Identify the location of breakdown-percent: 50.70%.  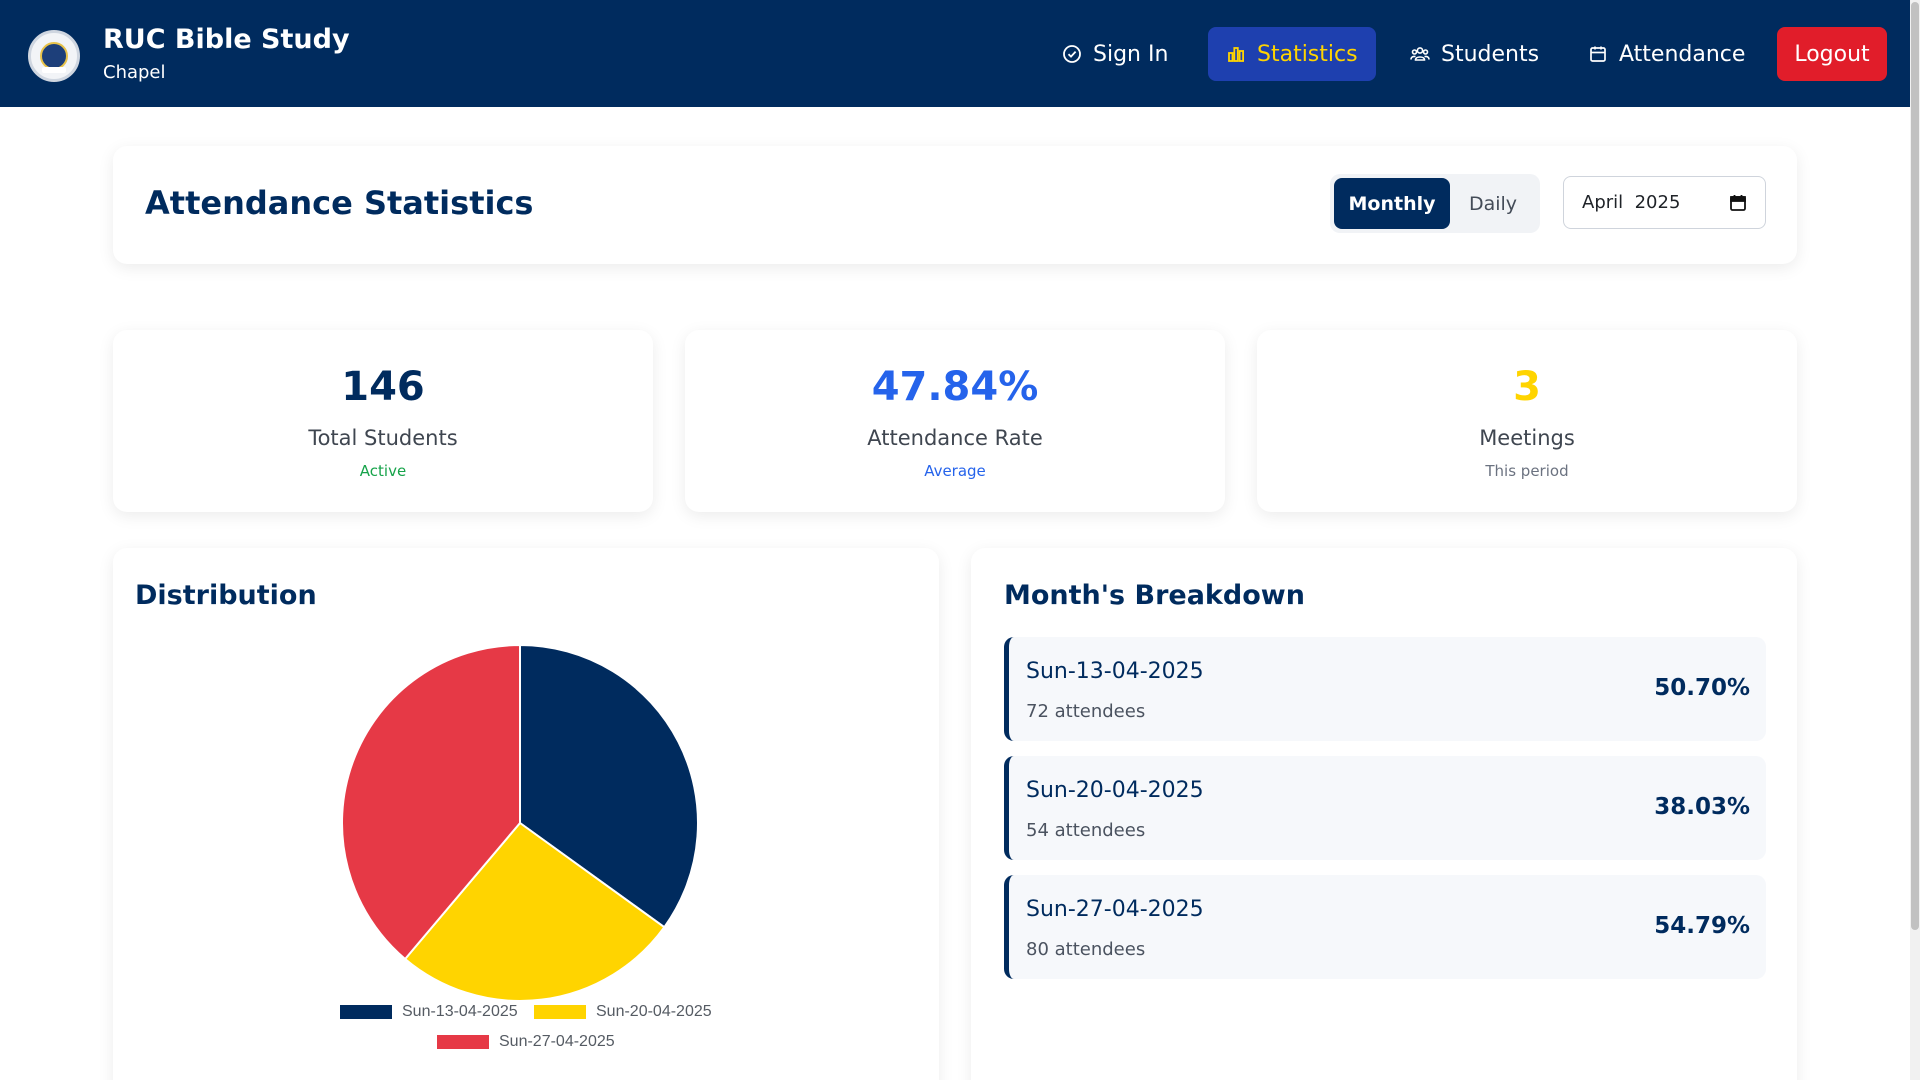
(1702, 688).